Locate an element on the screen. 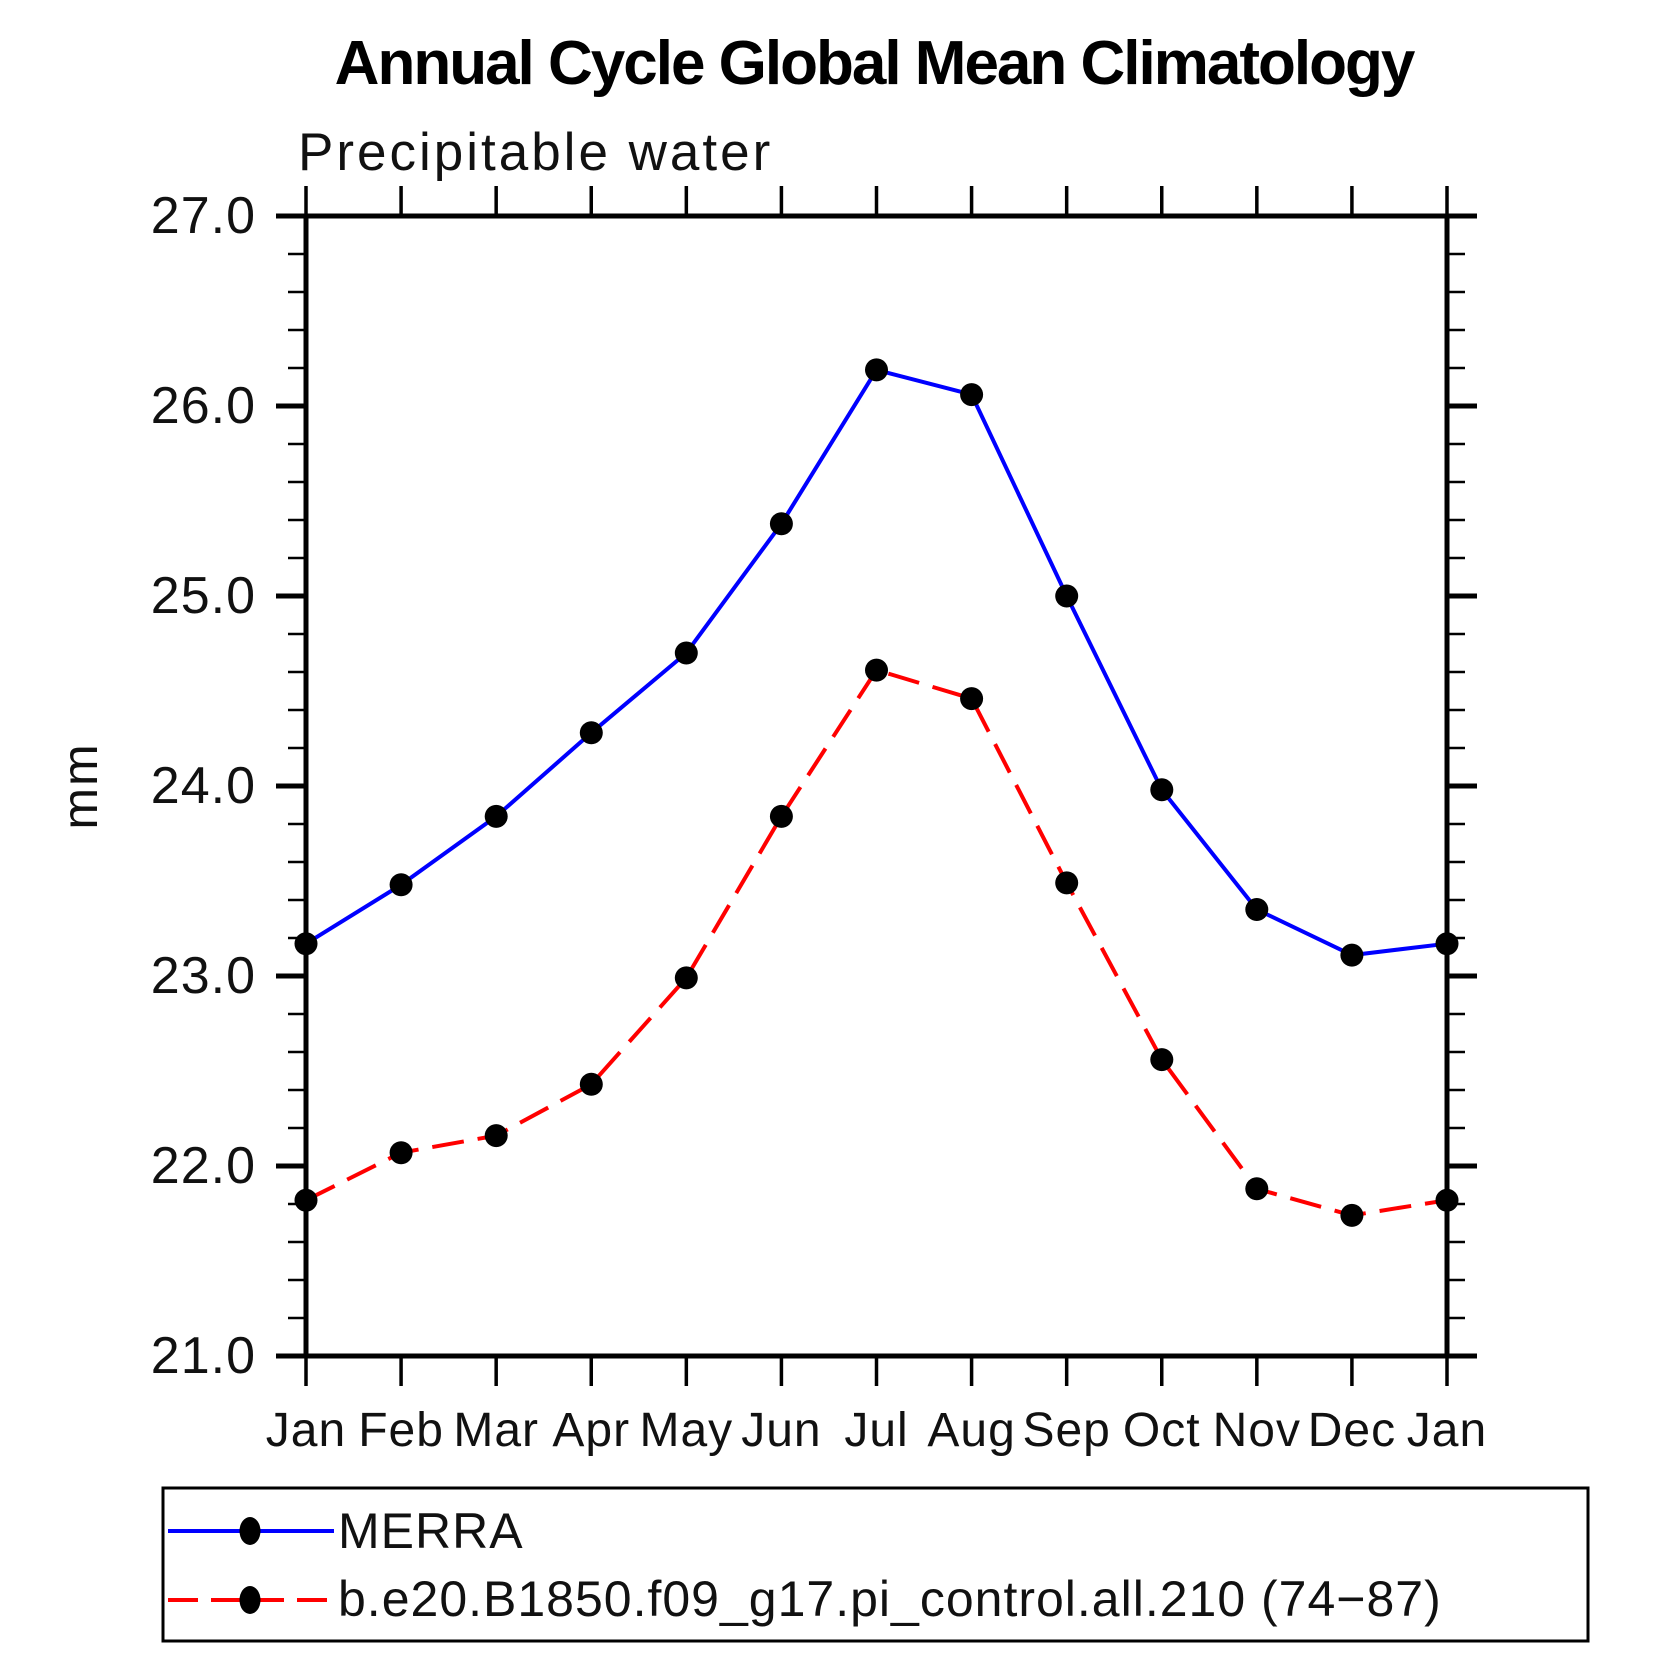 This screenshot has height=1680, width=1680. y-axis-label: mm is located at coordinates (80, 785).